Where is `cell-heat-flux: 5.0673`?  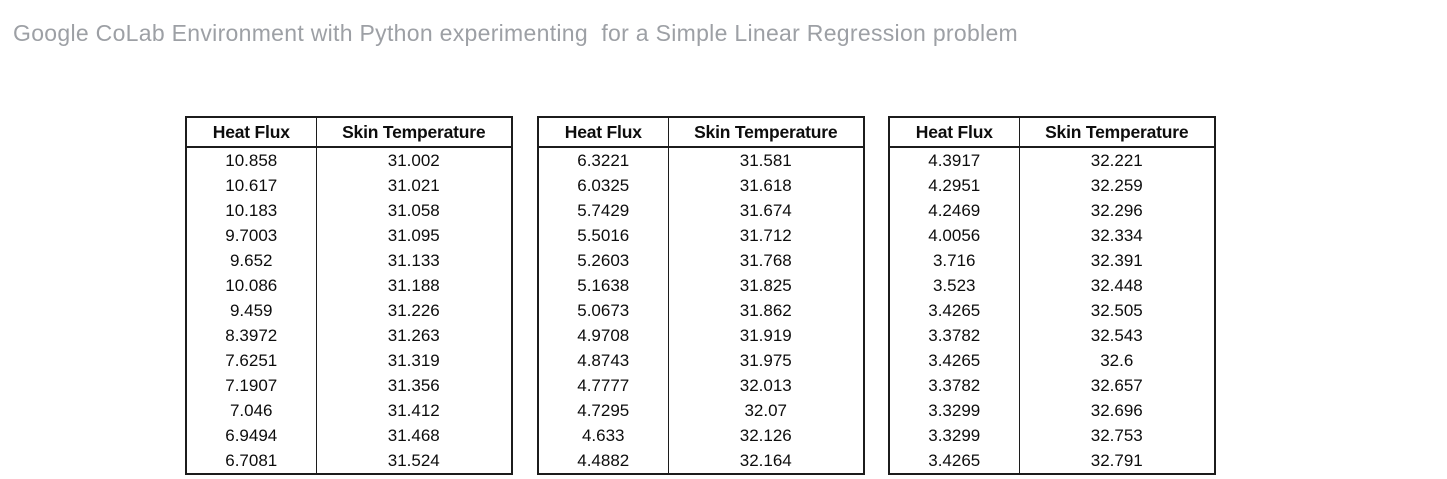 cell-heat-flux: 5.0673 is located at coordinates (603, 310).